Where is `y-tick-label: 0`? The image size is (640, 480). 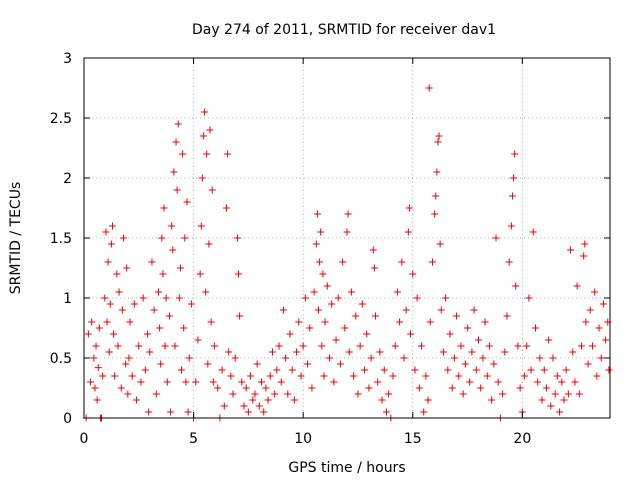 y-tick-label: 0 is located at coordinates (67, 419).